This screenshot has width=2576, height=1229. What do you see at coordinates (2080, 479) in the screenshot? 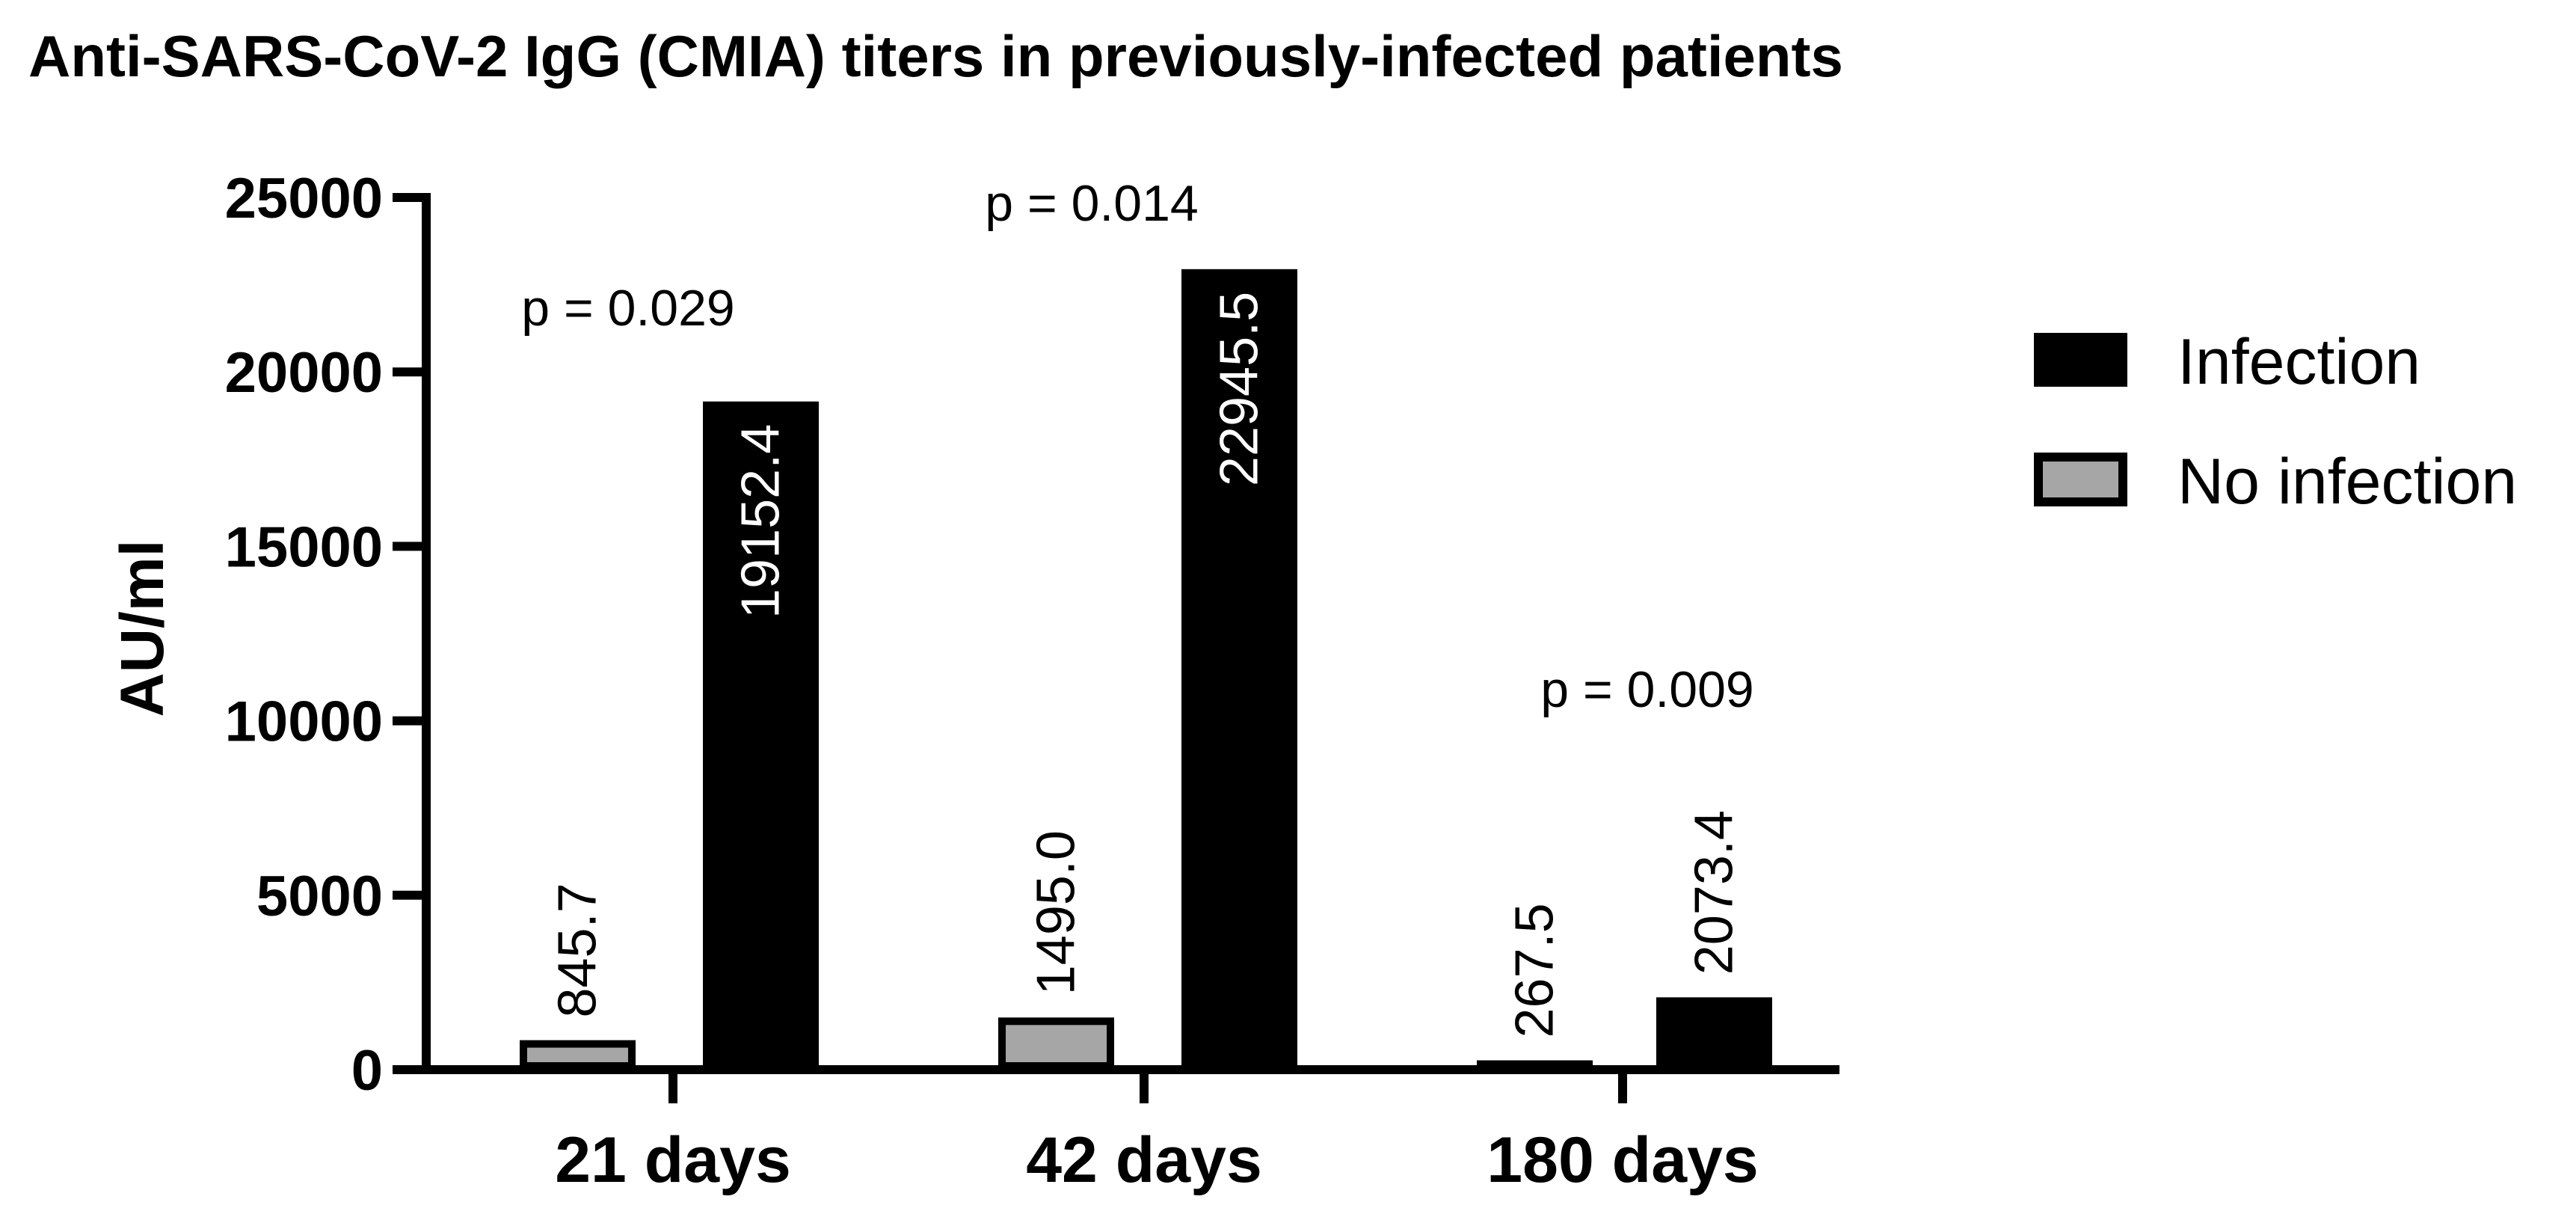
I see `legend-swatch-no-infection` at bounding box center [2080, 479].